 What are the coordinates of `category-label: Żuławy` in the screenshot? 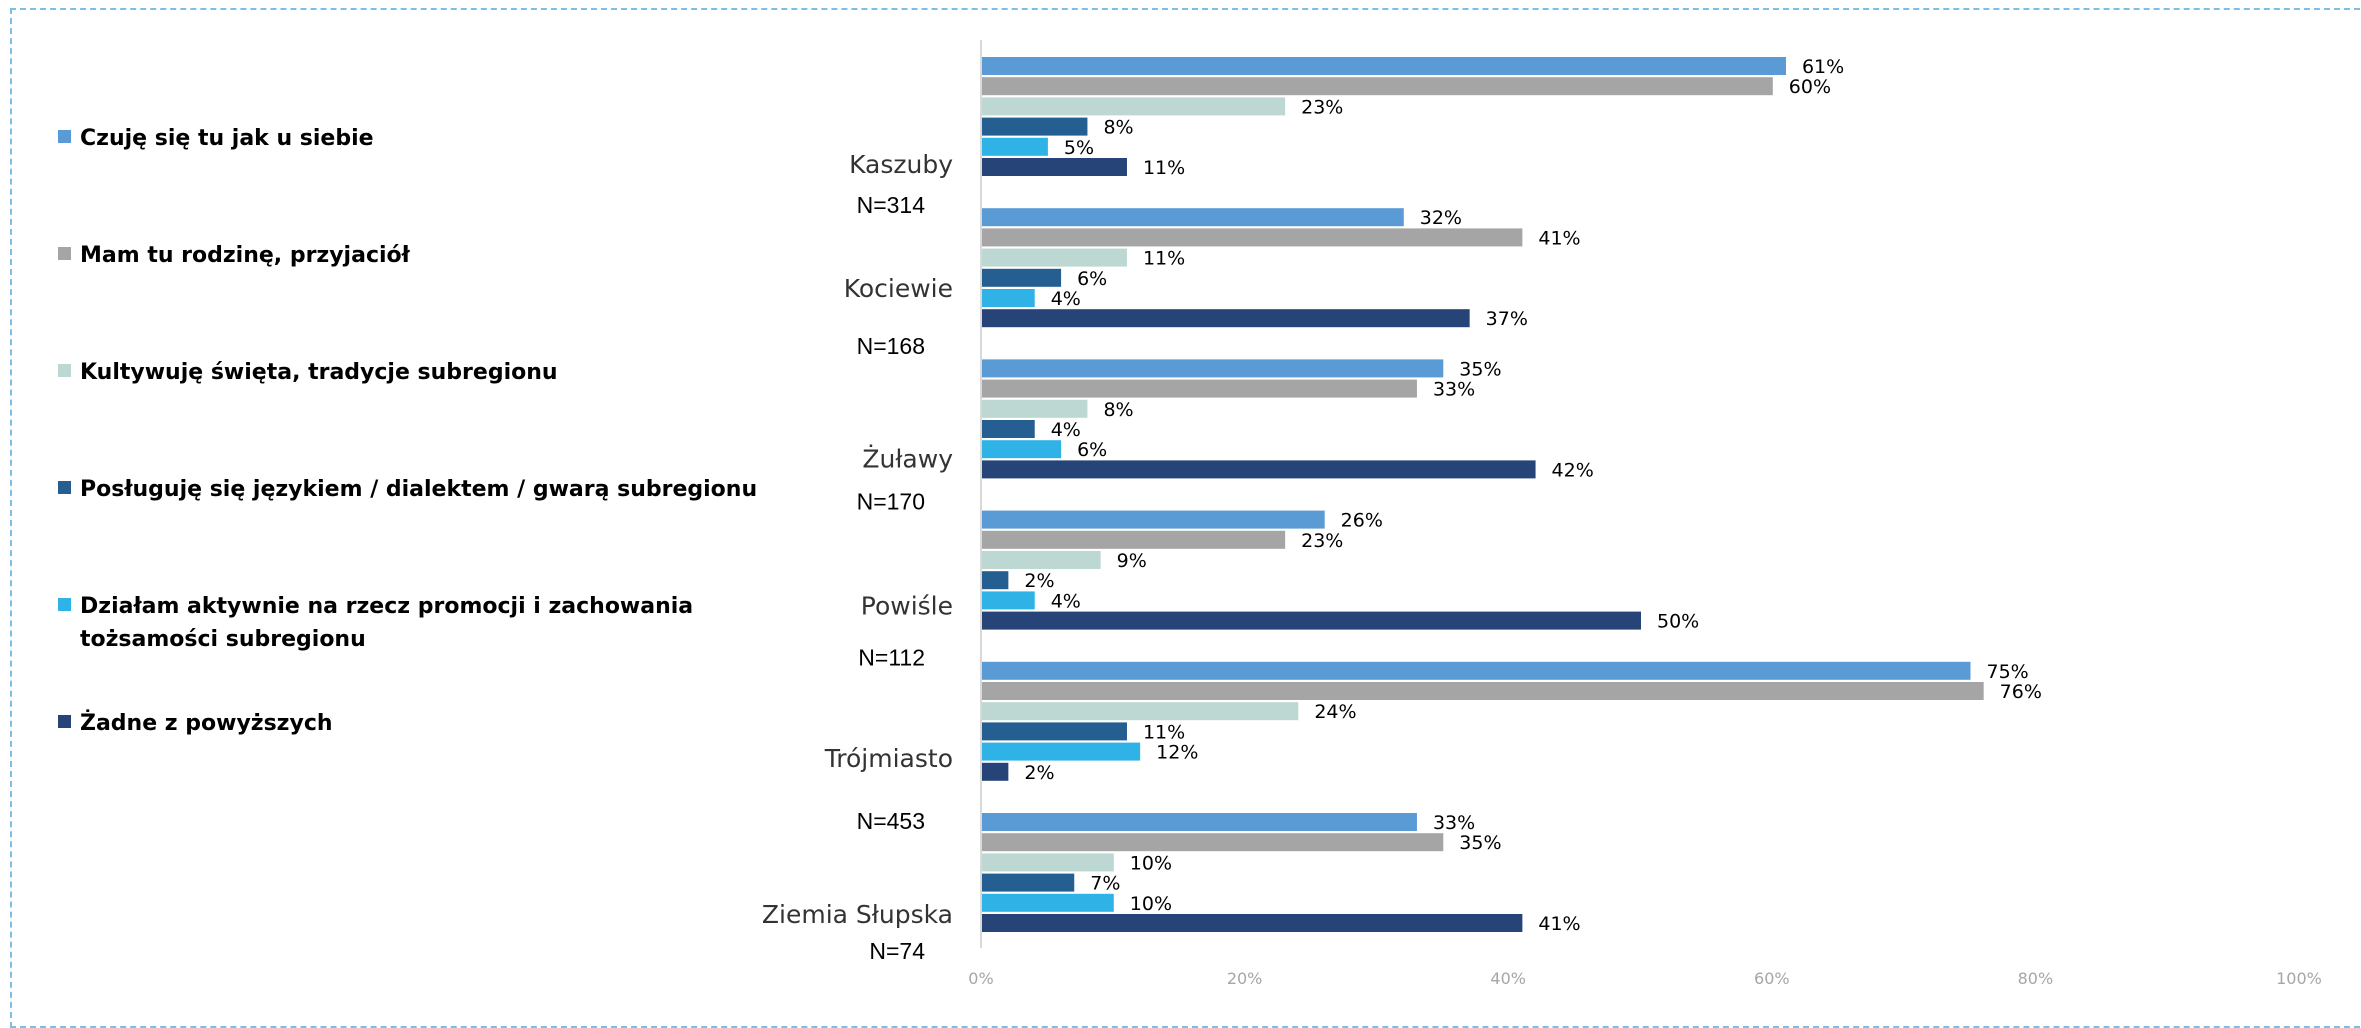 It's located at (907, 458).